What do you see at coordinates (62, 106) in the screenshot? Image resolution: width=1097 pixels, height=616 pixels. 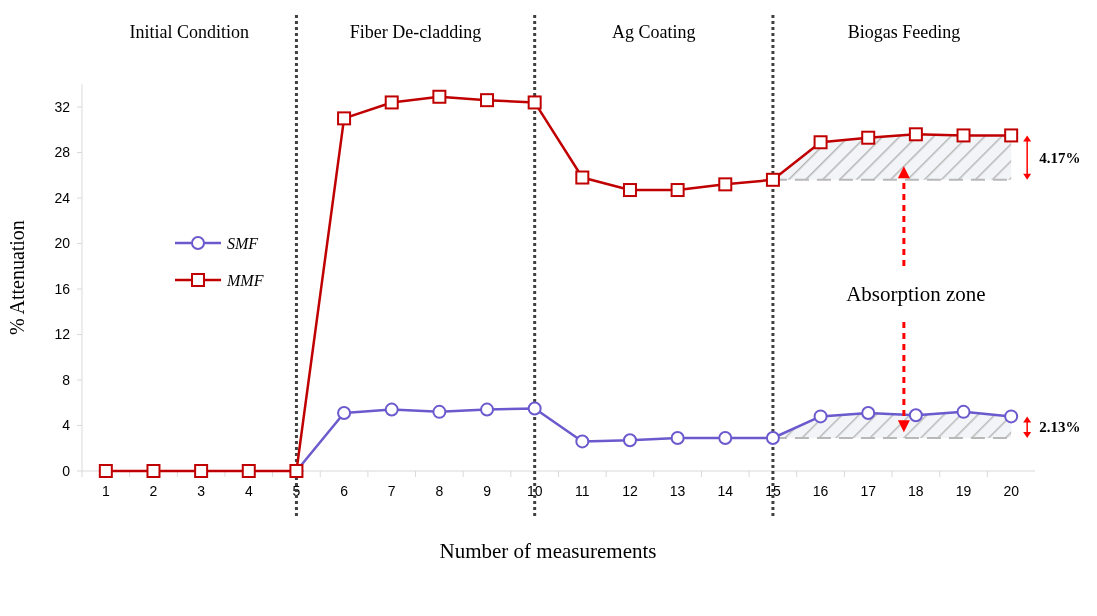 I see `y-tick-label: 32` at bounding box center [62, 106].